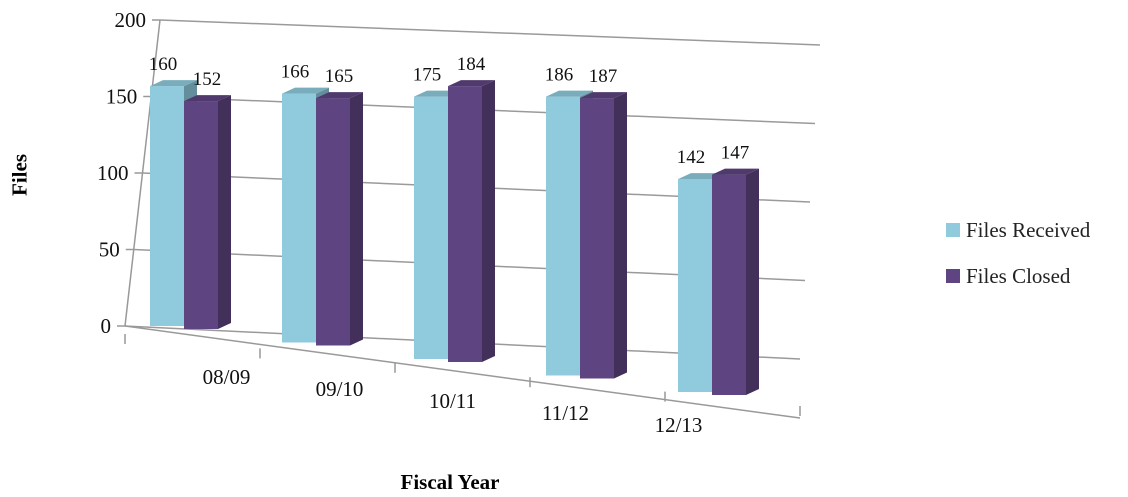 The height and width of the screenshot is (497, 1128). What do you see at coordinates (113, 173) in the screenshot?
I see `y-tick-label: 100` at bounding box center [113, 173].